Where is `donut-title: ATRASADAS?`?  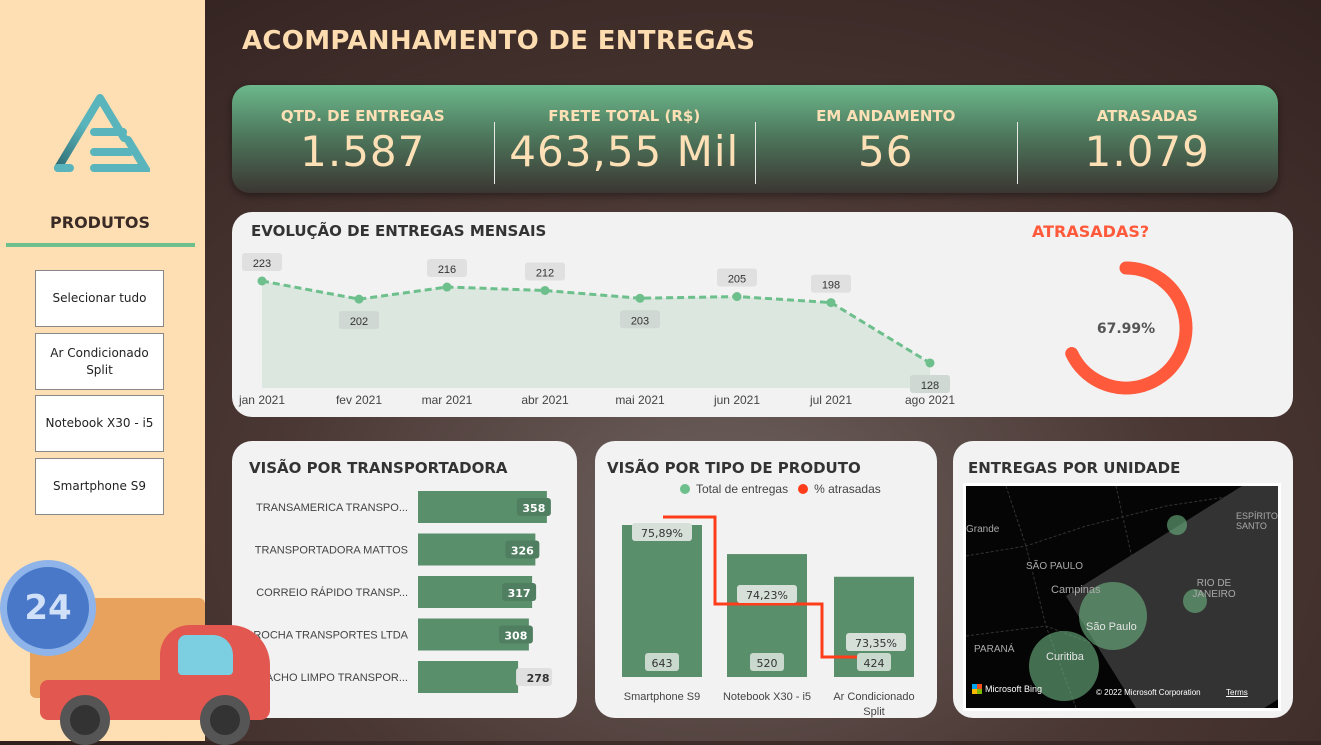
donut-title: ATRASADAS? is located at coordinates (1091, 231).